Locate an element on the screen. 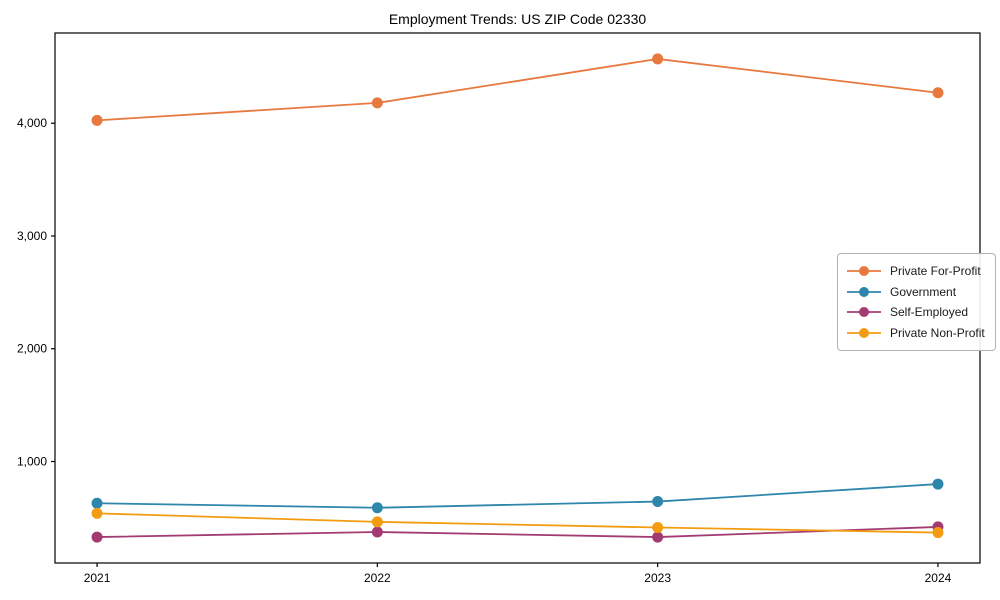 This screenshot has height=600, width=1000. legend-item: Private Non-Profit is located at coordinates (915, 333).